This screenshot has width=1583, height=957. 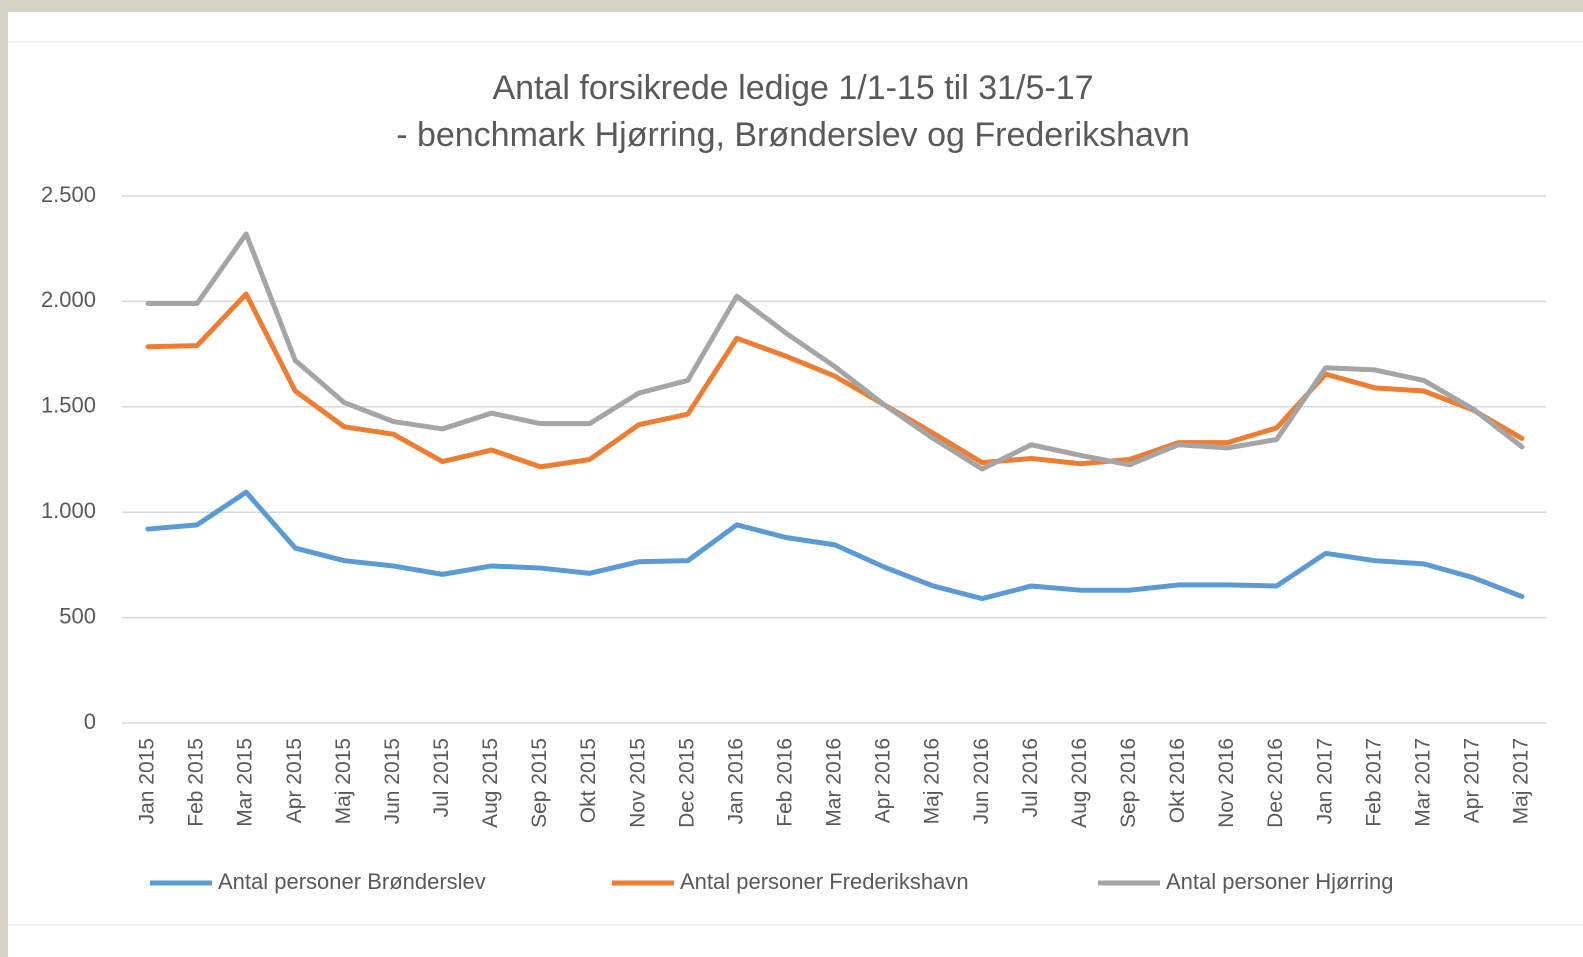 What do you see at coordinates (883, 780) in the screenshot?
I see `x-tick-label: Apr 2016` at bounding box center [883, 780].